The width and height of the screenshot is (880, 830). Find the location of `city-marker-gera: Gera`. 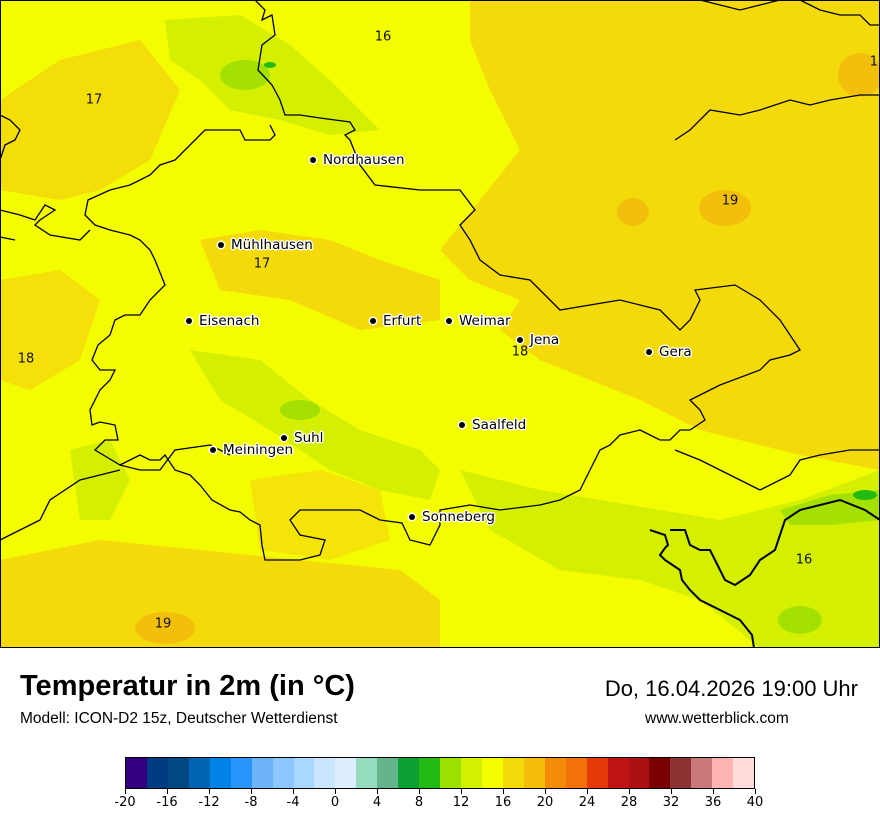

city-marker-gera: Gera is located at coordinates (669, 352).